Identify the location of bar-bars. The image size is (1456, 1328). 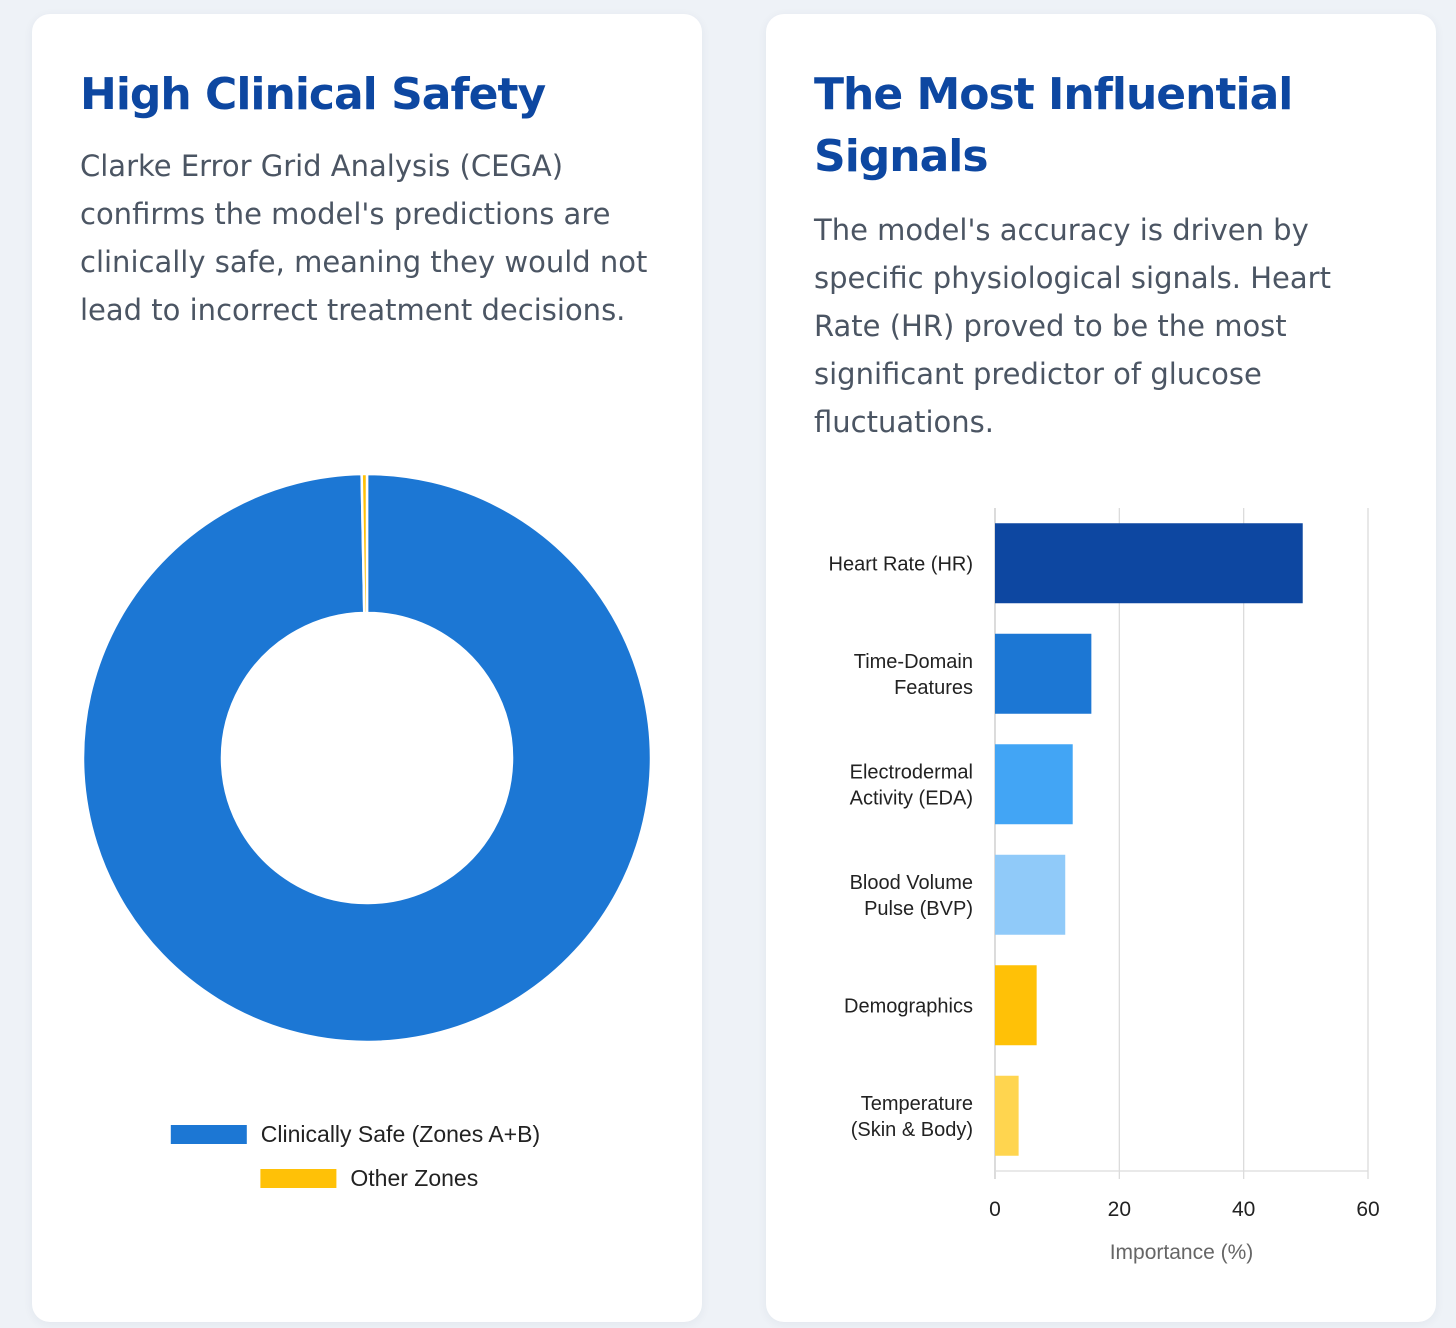
(1149, 839).